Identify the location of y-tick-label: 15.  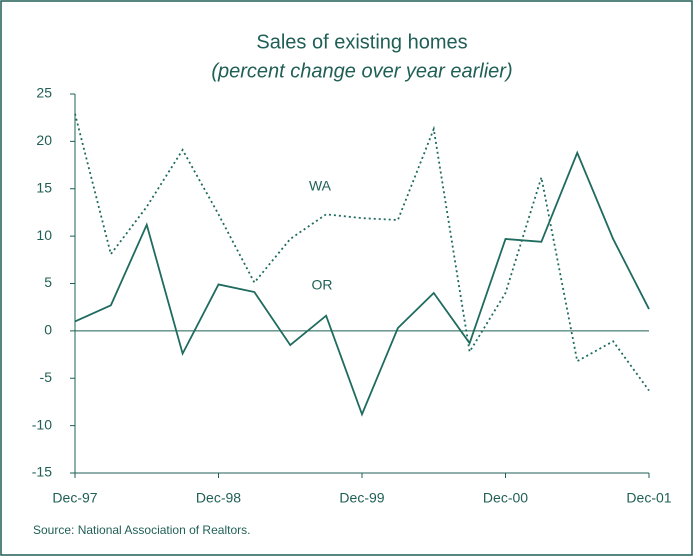
(44, 187).